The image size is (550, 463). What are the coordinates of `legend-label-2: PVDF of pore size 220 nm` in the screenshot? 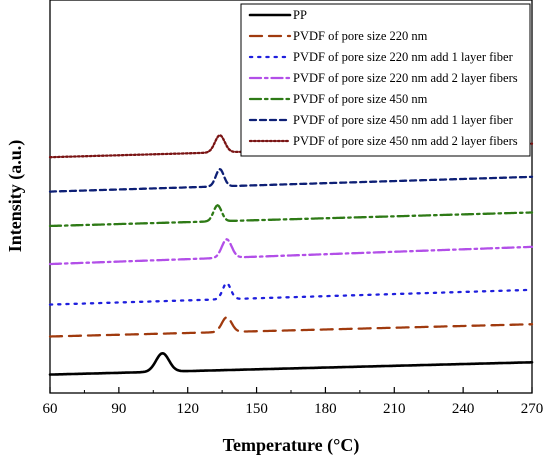 It's located at (360, 36).